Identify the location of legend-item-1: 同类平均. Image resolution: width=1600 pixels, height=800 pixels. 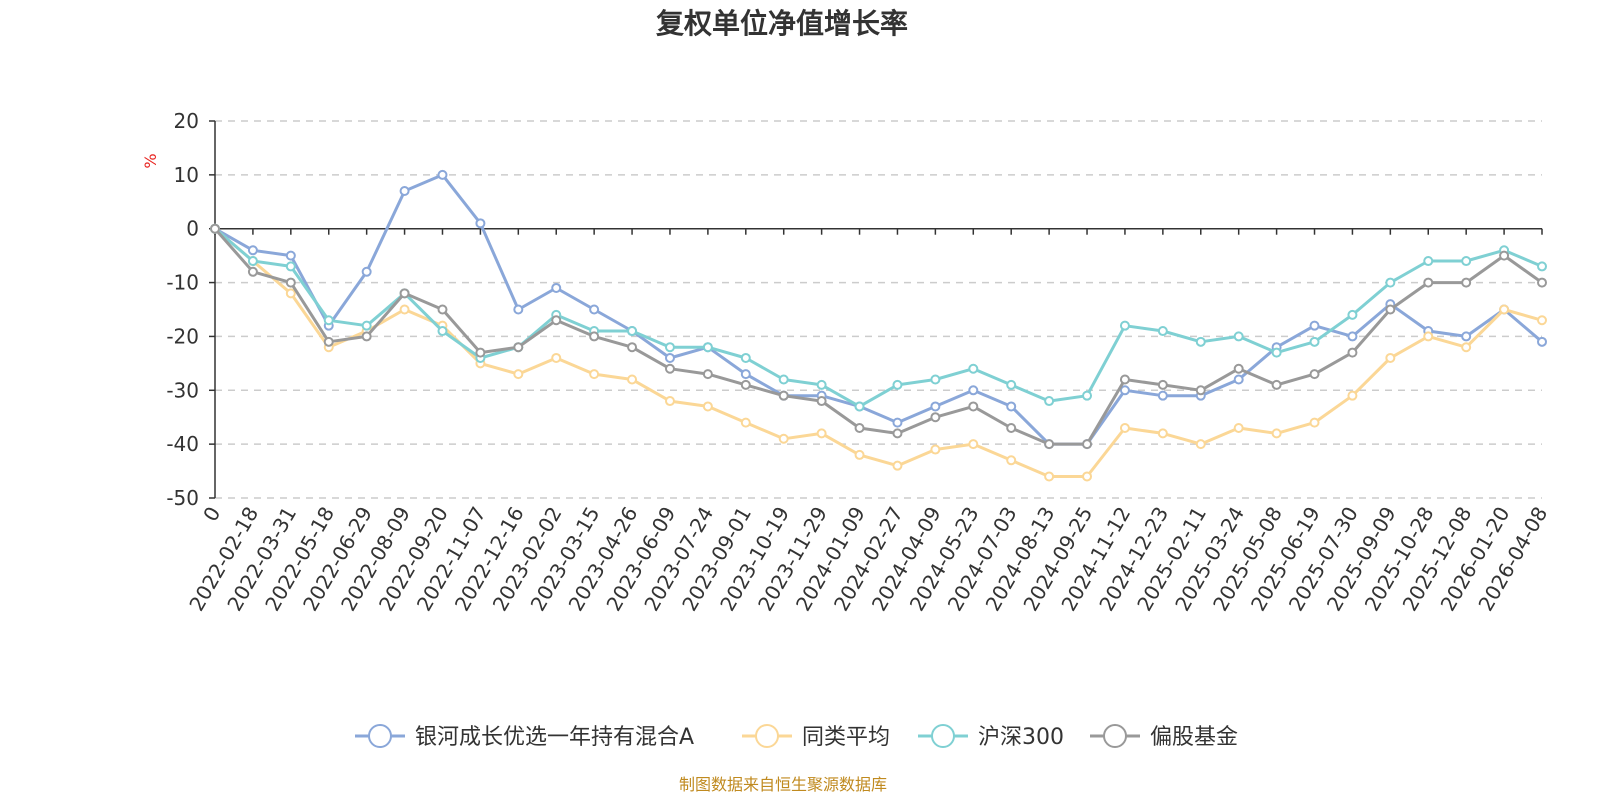
(816, 737).